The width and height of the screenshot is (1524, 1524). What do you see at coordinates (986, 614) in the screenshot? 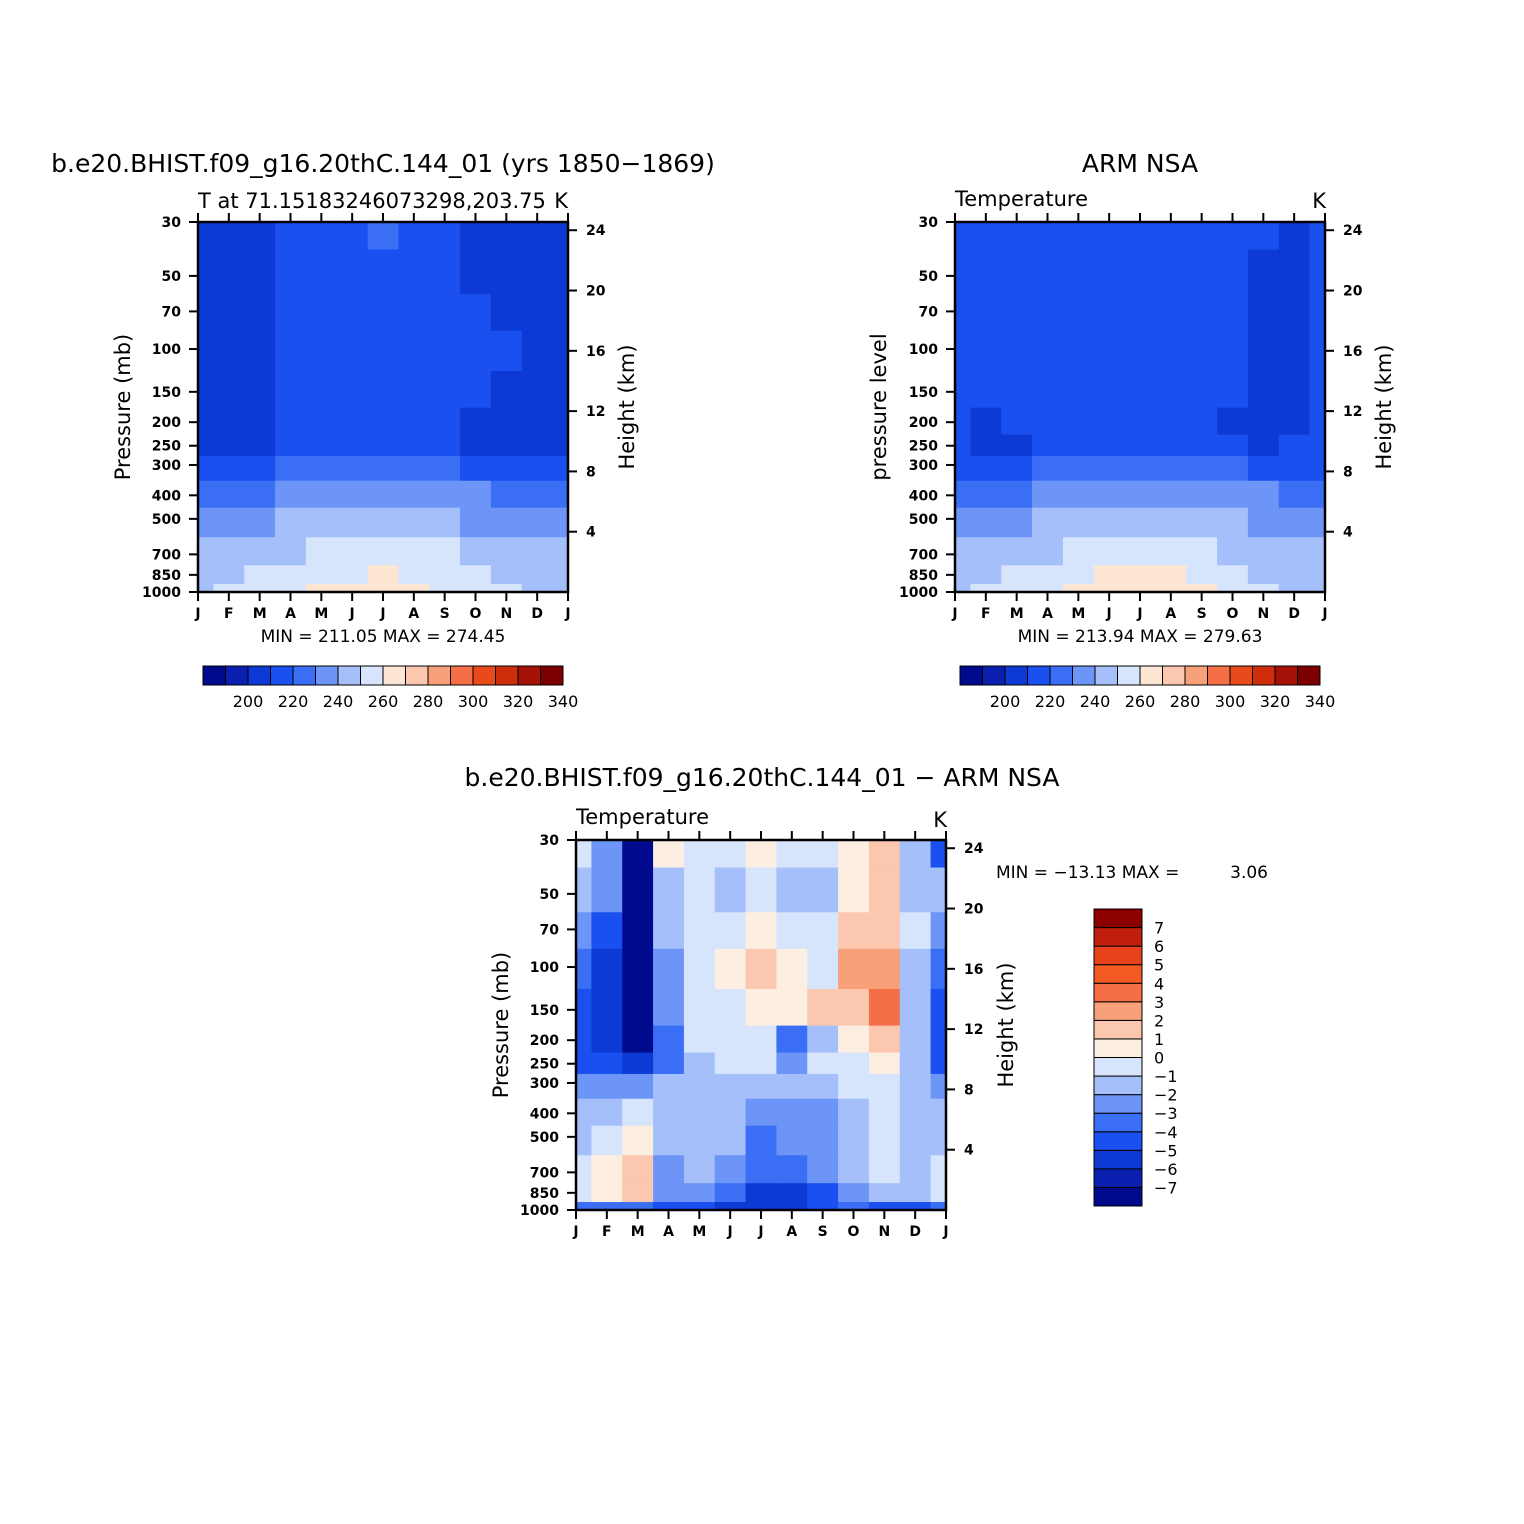
I see `x-tick-label: F` at bounding box center [986, 614].